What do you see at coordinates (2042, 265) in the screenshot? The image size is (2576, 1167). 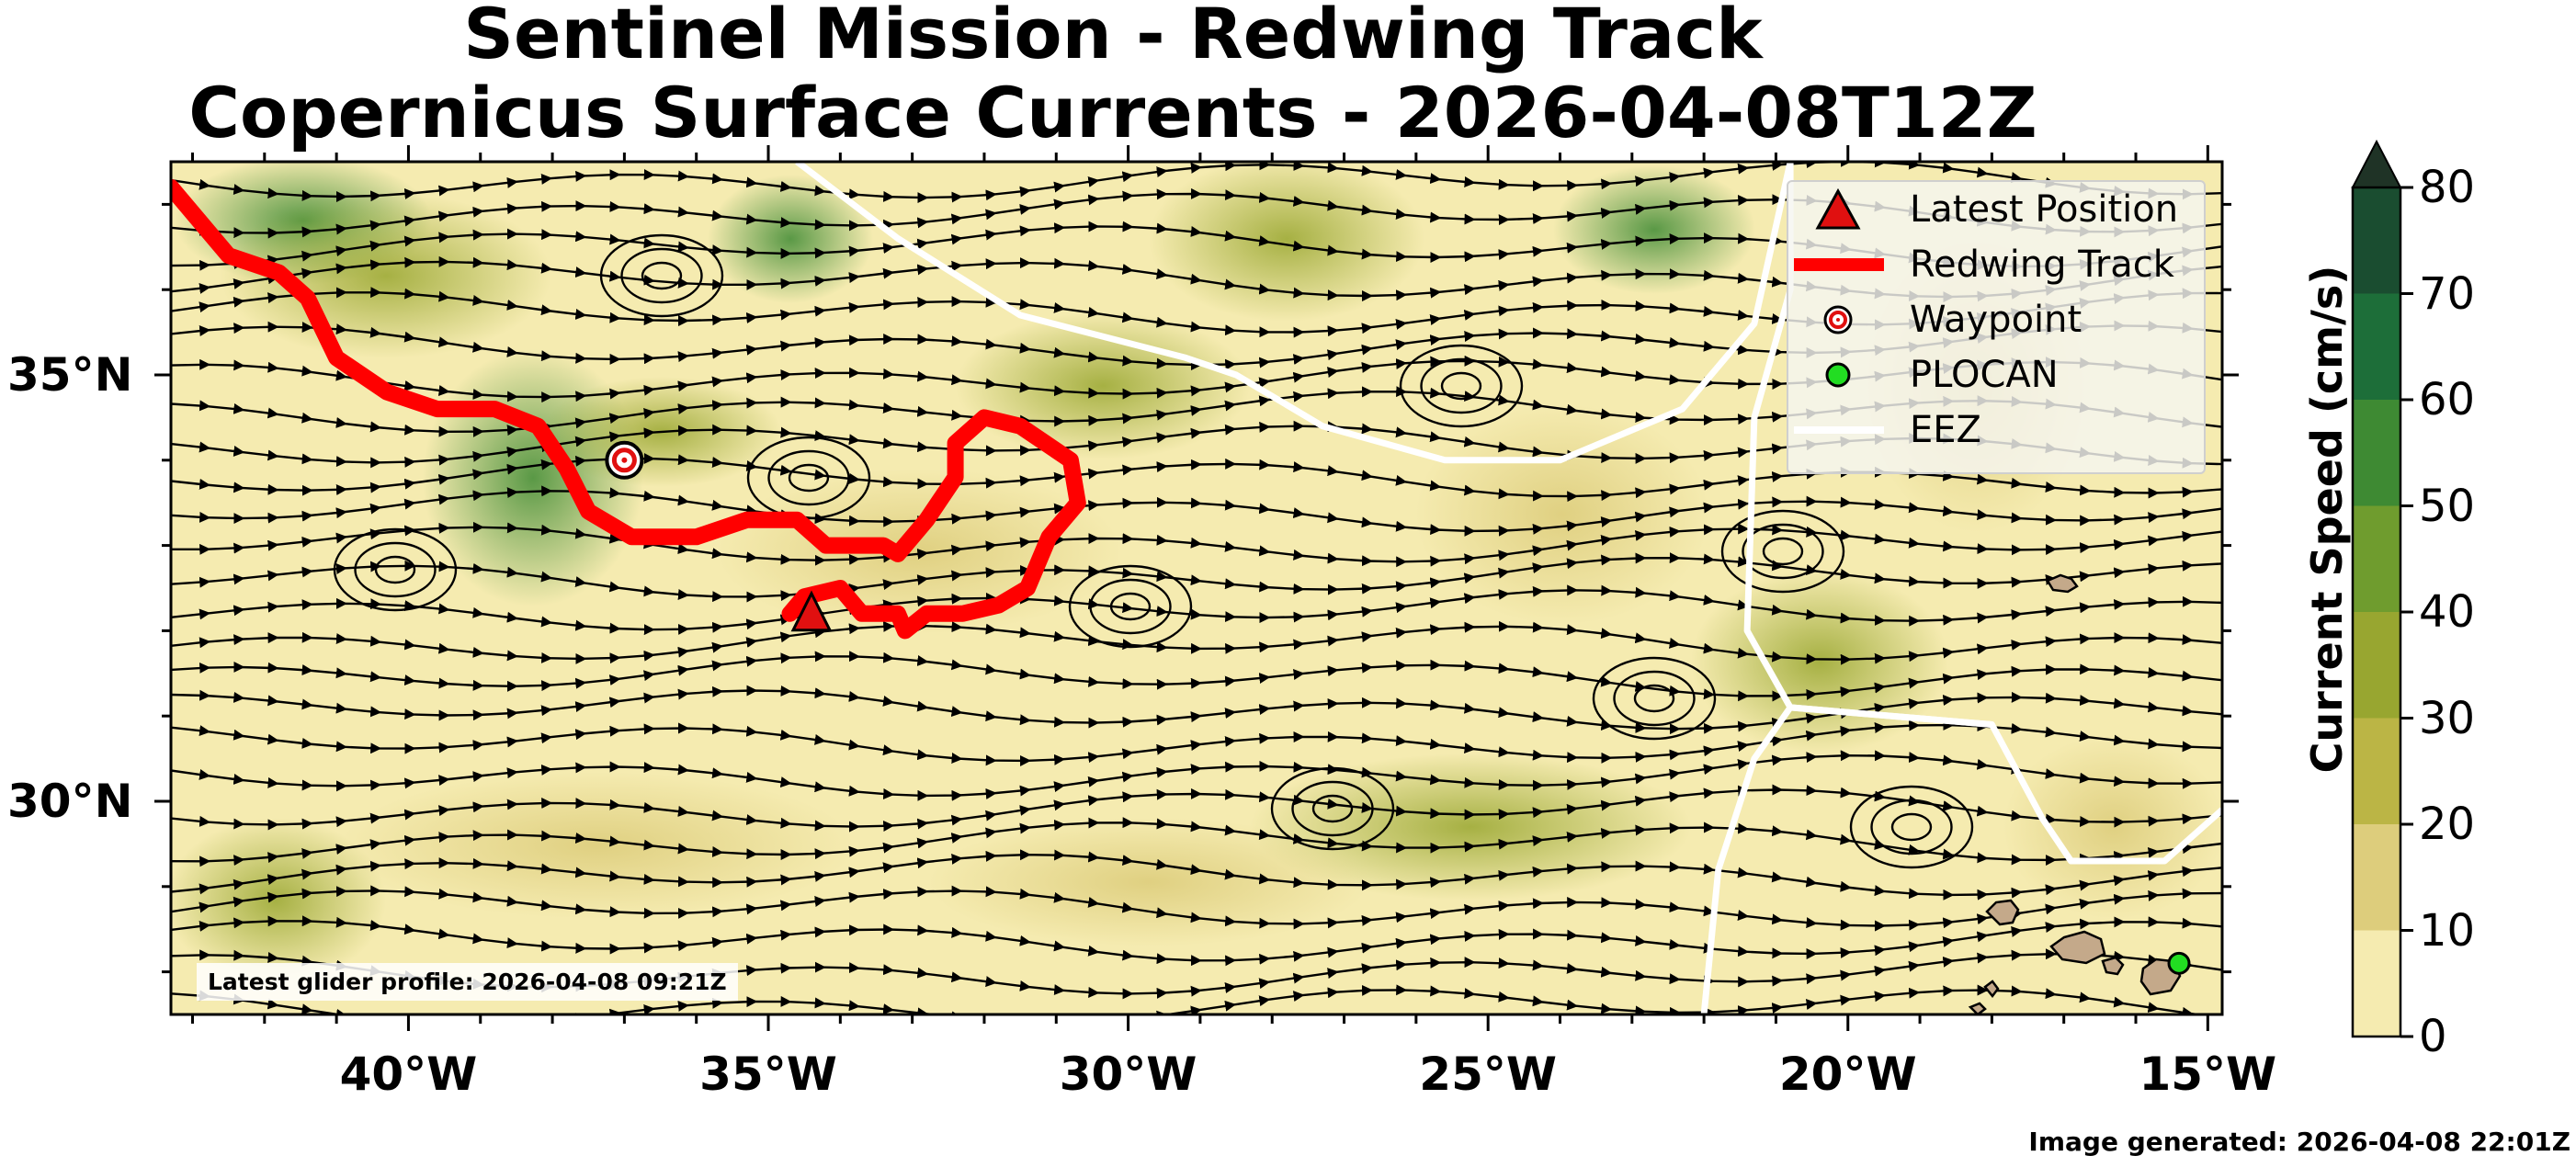 I see `legend-label: Redwing Track` at bounding box center [2042, 265].